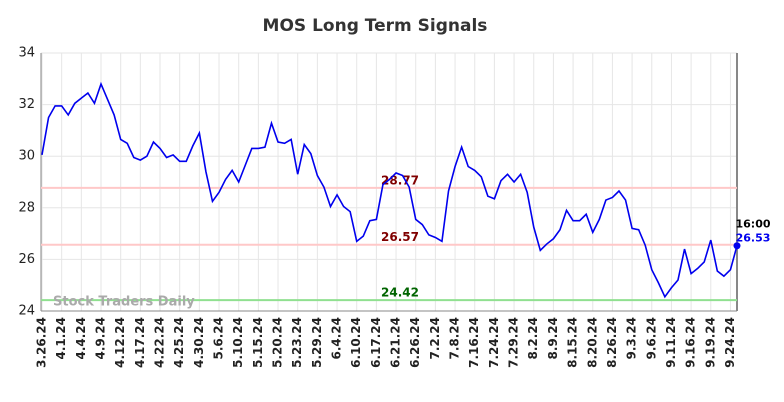 This screenshot has height=402, width=784. I want to click on y-tick-label: 32, so click(26, 104).